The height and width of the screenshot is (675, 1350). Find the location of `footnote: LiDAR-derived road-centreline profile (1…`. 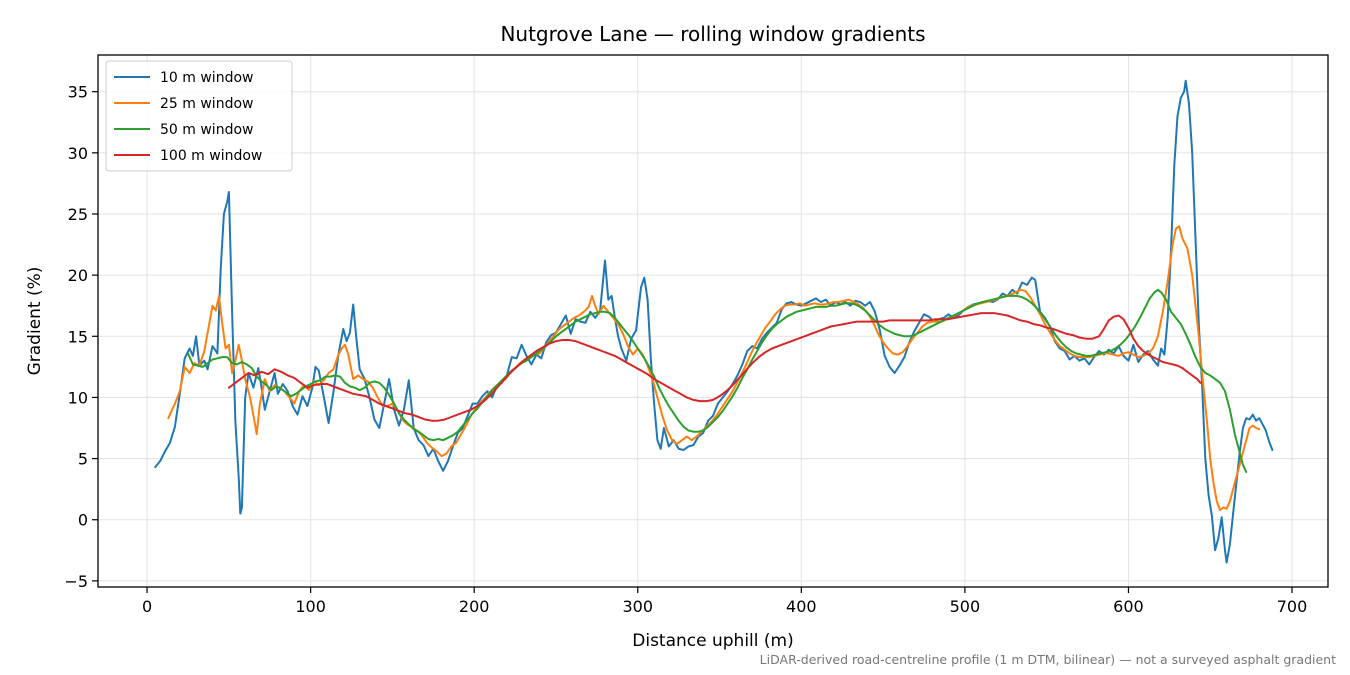

footnote: LiDAR-derived road-centreline profile (1… is located at coordinates (1048, 659).